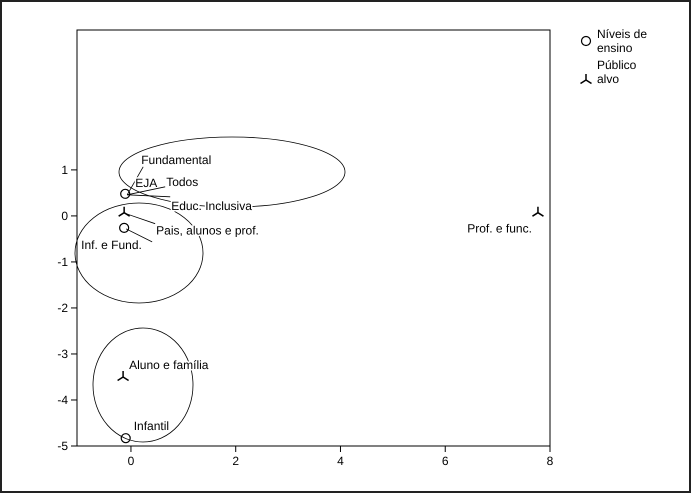 The height and width of the screenshot is (493, 691). What do you see at coordinates (62, 261) in the screenshot?
I see `y-tick-label: -1` at bounding box center [62, 261].